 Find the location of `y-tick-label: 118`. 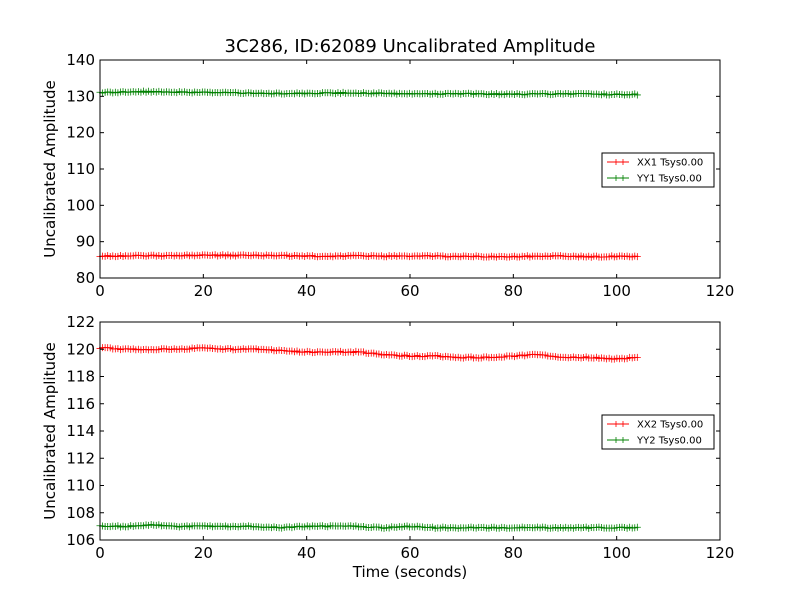

y-tick-label: 118 is located at coordinates (80, 377).